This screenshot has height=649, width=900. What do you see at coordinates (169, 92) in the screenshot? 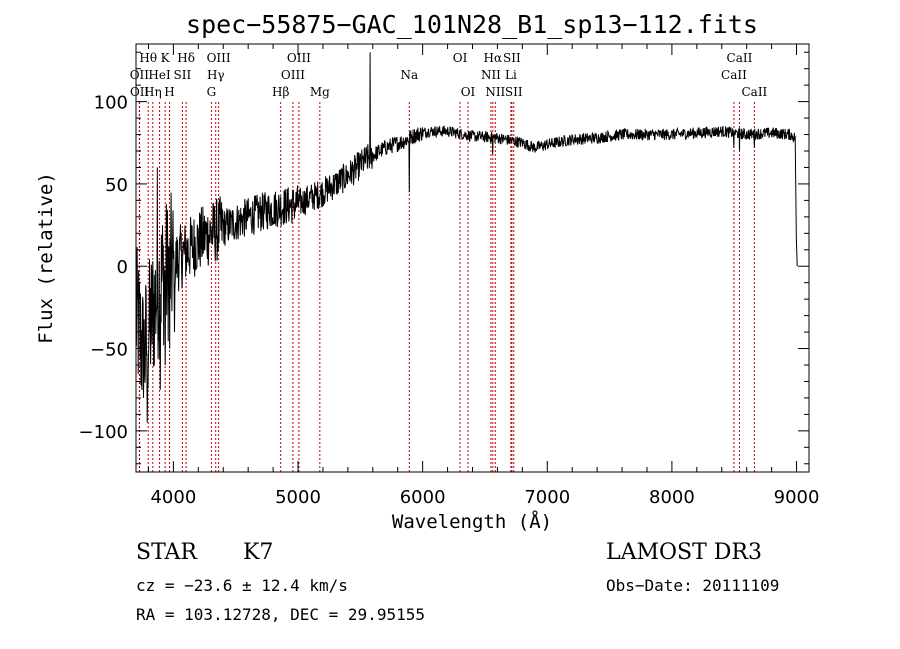
I see `line-label: H` at bounding box center [169, 92].